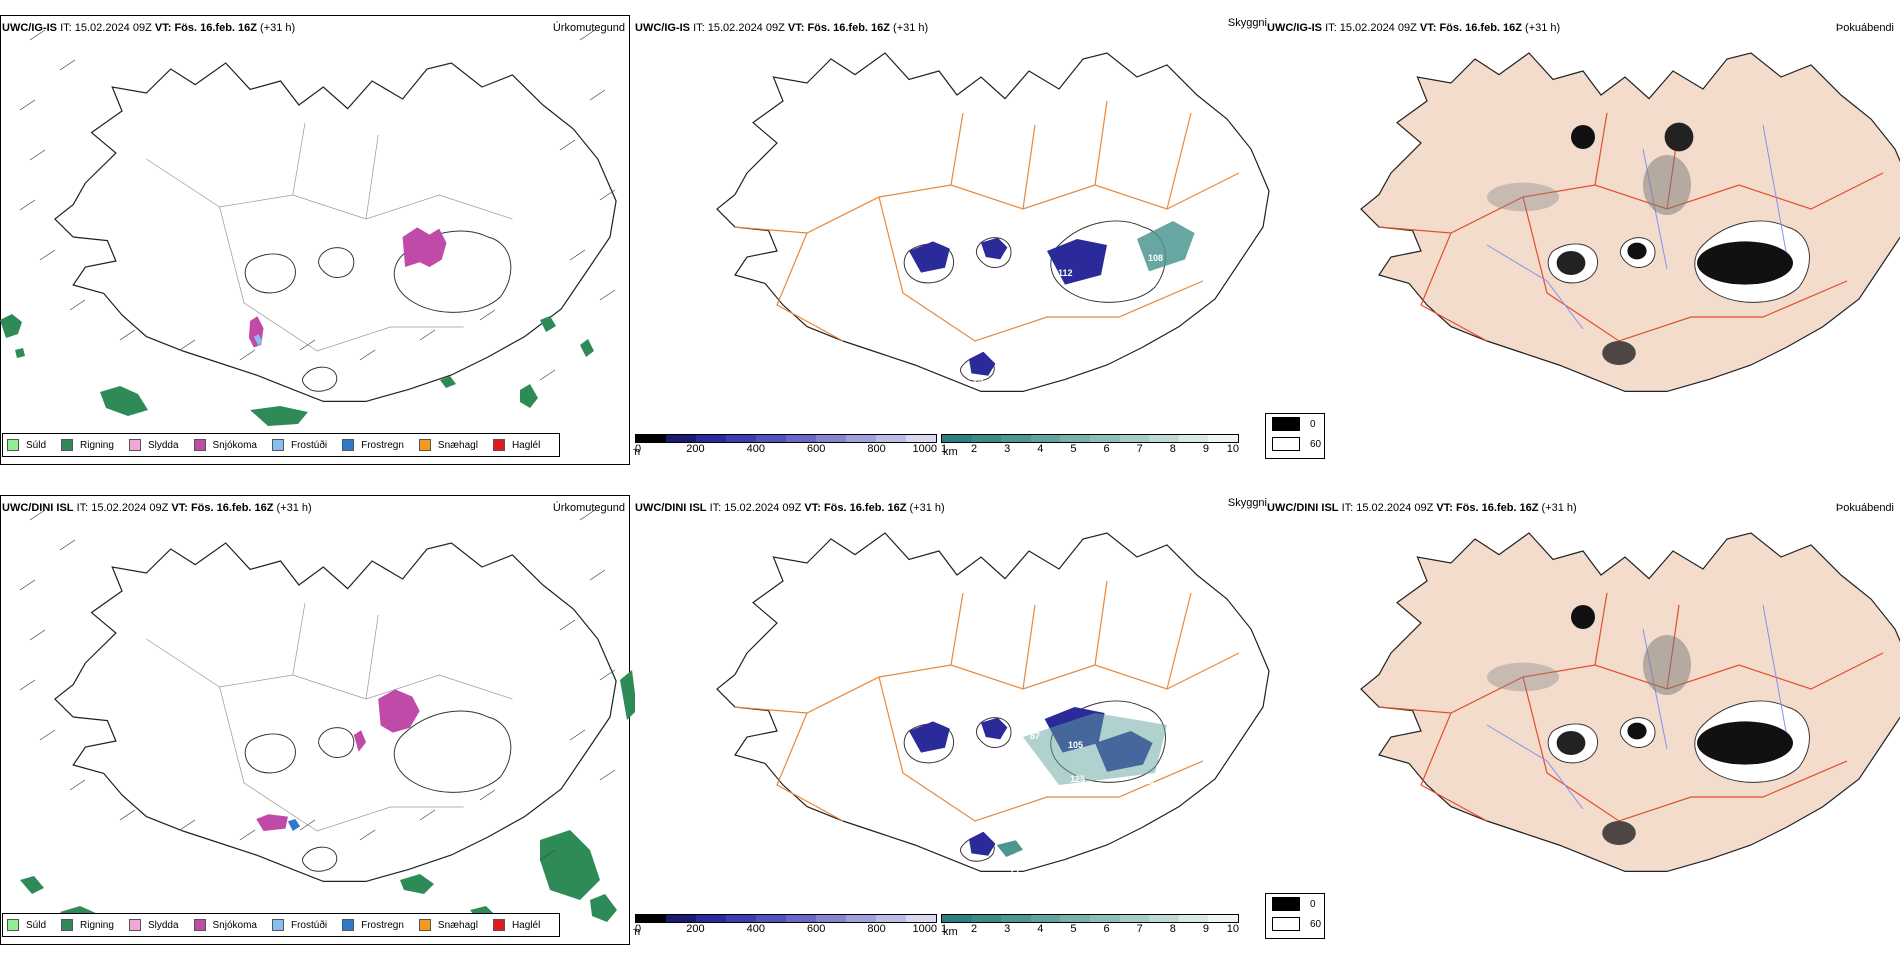  Describe the element at coordinates (1007, 929) in the screenshot. I see `colorbar-tick: 3` at that location.